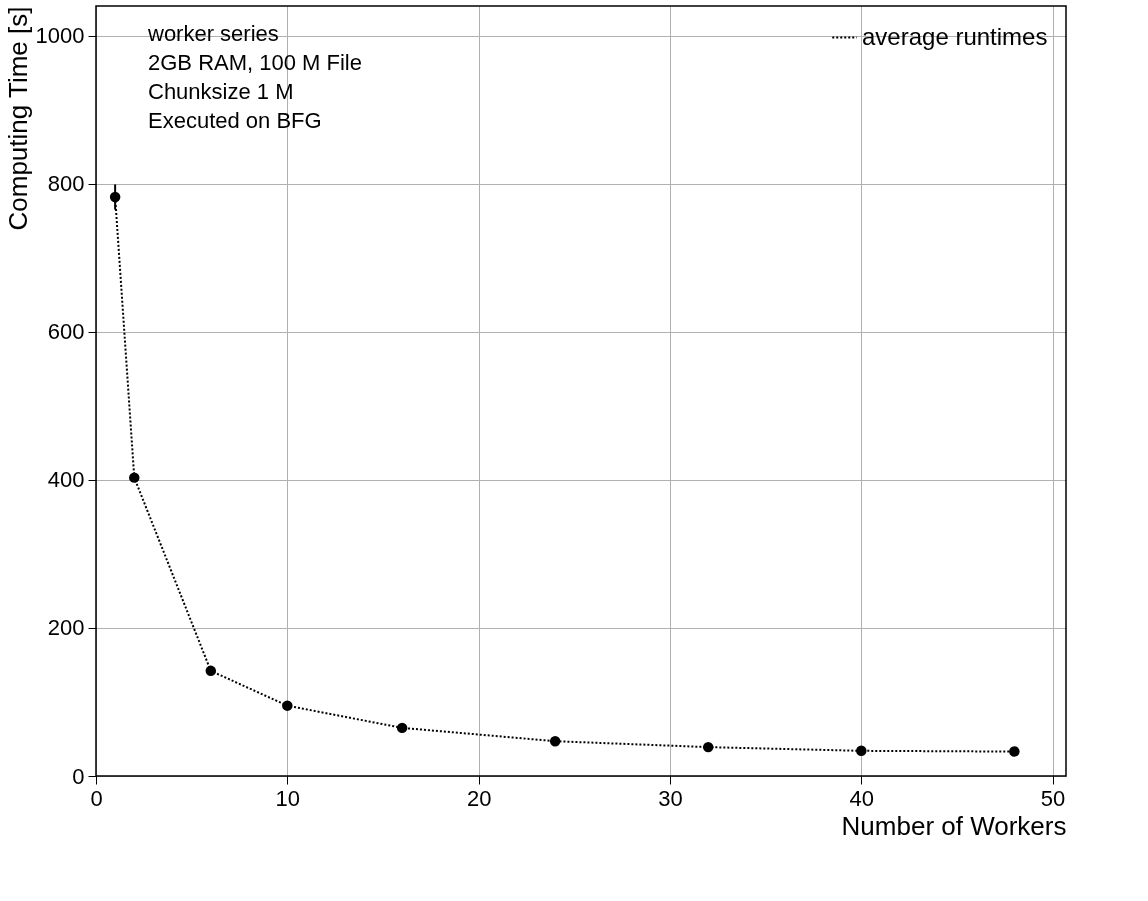  Describe the element at coordinates (78, 776) in the screenshot. I see `y-tick-label: 0` at that location.